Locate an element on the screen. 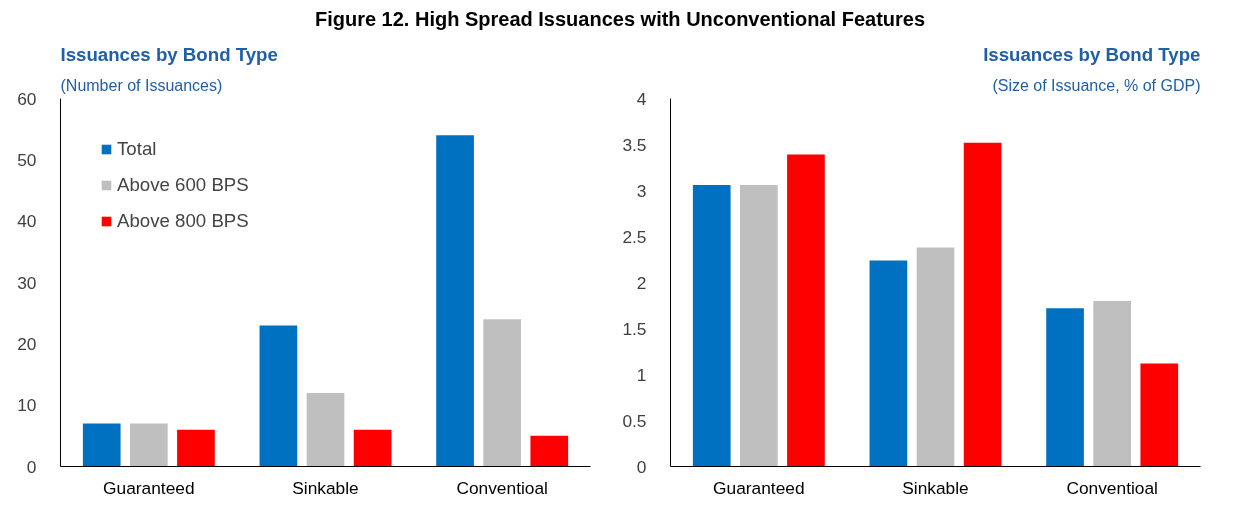  y-tick-label: 20 is located at coordinates (27, 343).